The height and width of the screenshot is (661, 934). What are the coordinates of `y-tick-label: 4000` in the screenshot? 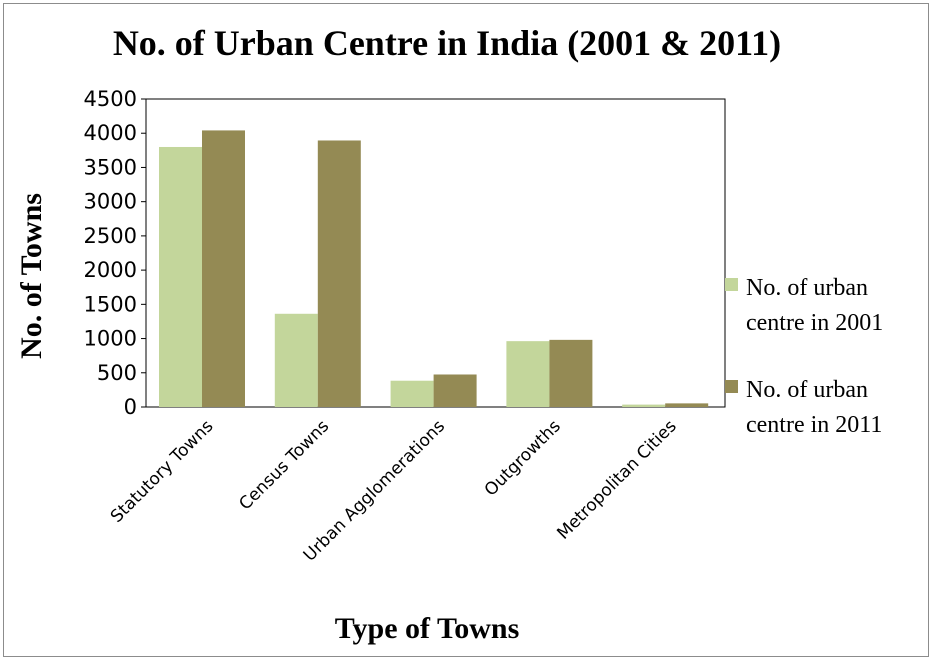 It's located at (110, 133).